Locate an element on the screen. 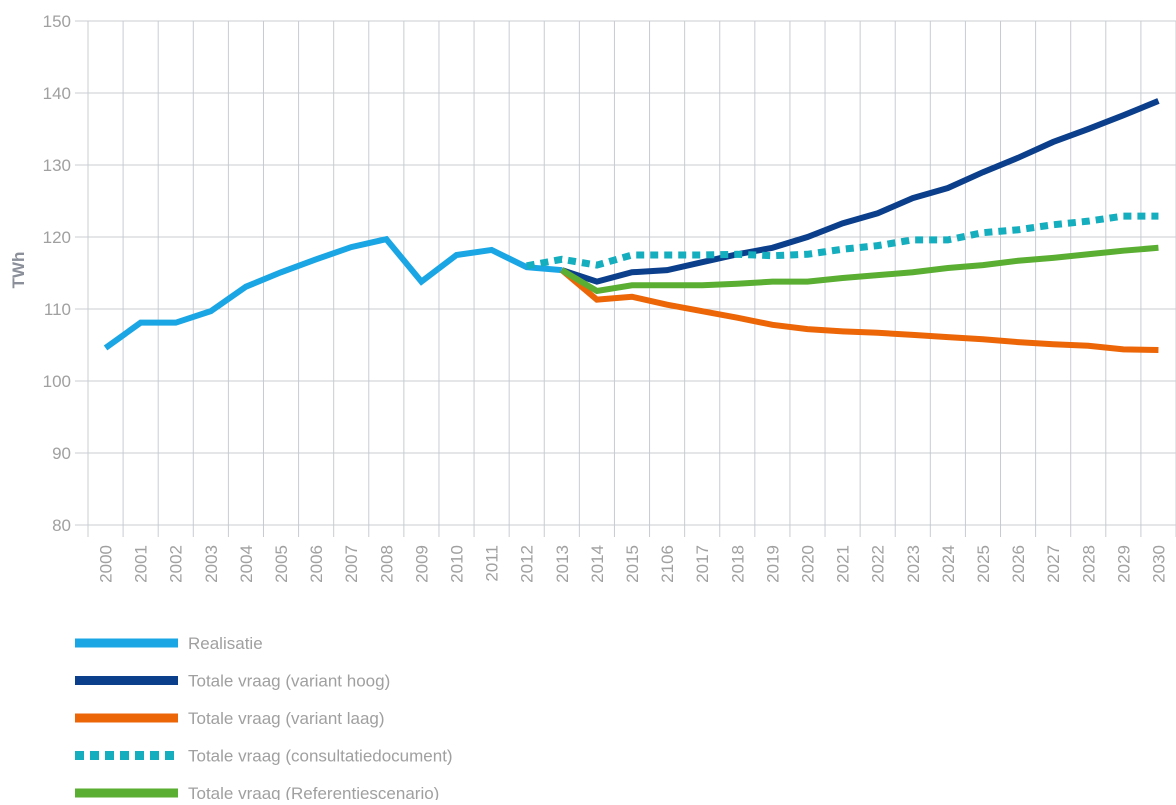 The height and width of the screenshot is (805, 1176). legend-label: Totale vraag (Referentiescenario) is located at coordinates (313, 792).